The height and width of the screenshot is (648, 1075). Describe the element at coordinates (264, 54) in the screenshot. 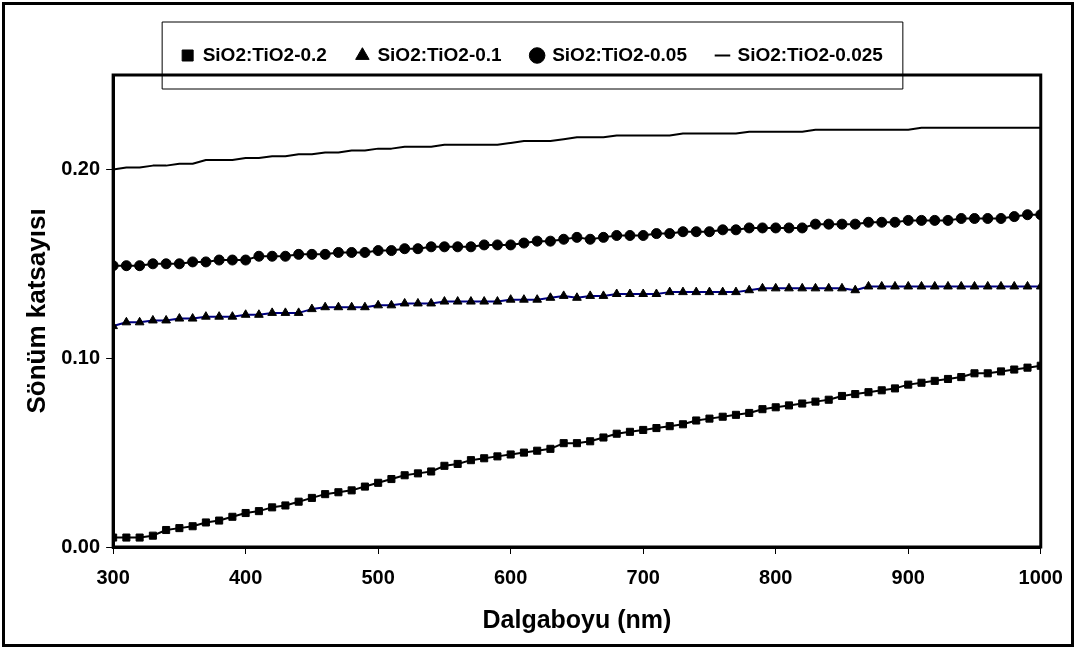

I see `legend-label: SiO2:TiO2-0.2` at that location.